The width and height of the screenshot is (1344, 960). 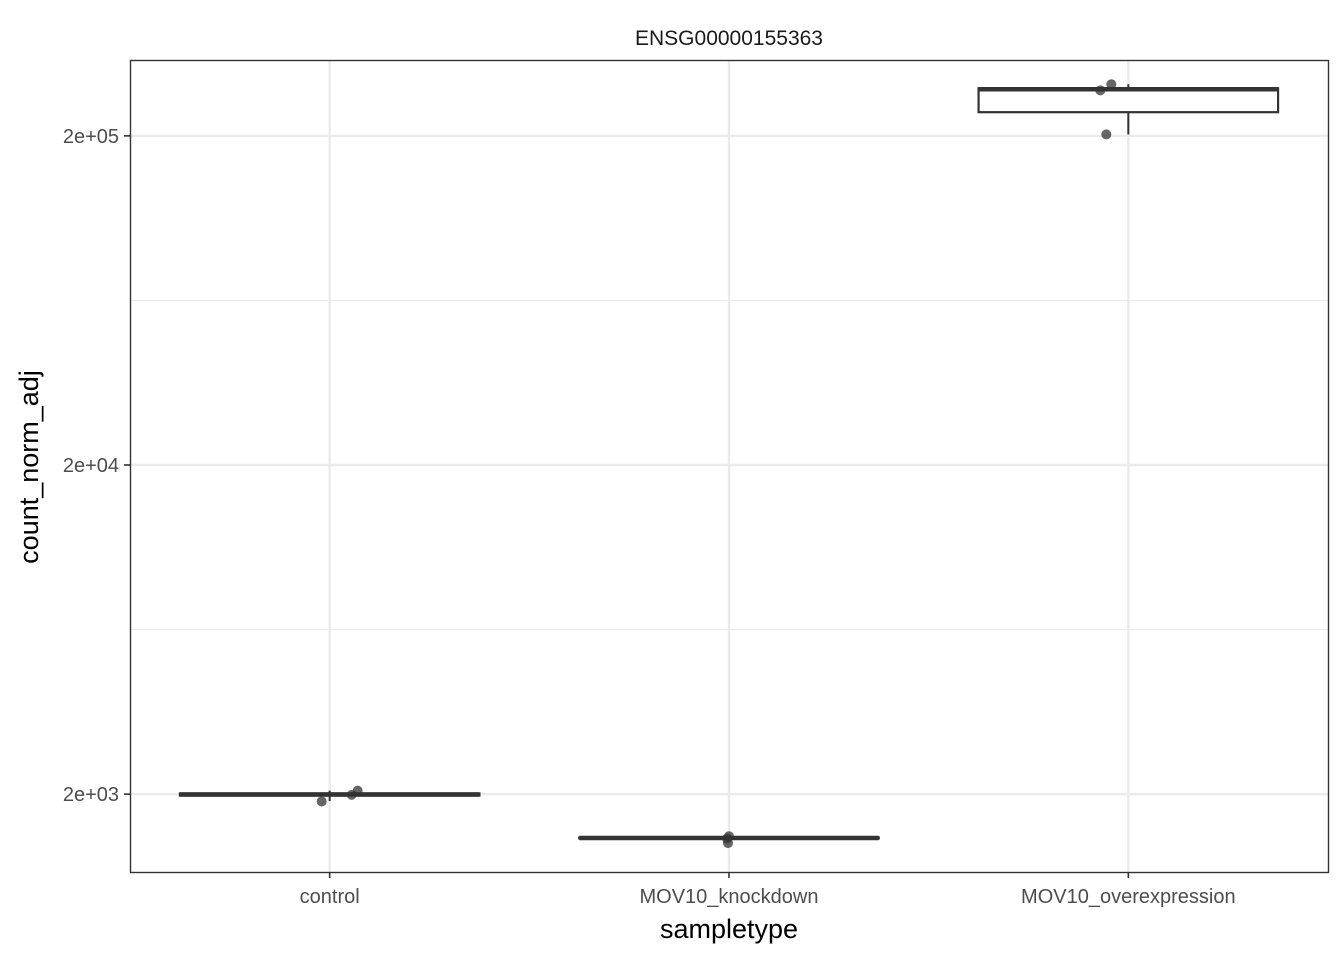 I want to click on y-tick-label: 2e+05, so click(x=91, y=137).